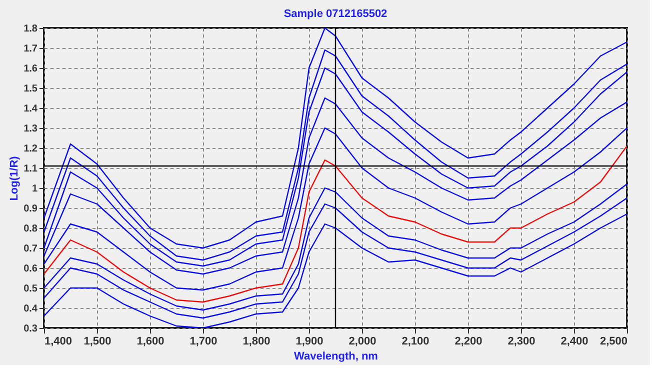 This screenshot has height=373, width=660. I want to click on x-tick-label: 1,700, so click(204, 342).